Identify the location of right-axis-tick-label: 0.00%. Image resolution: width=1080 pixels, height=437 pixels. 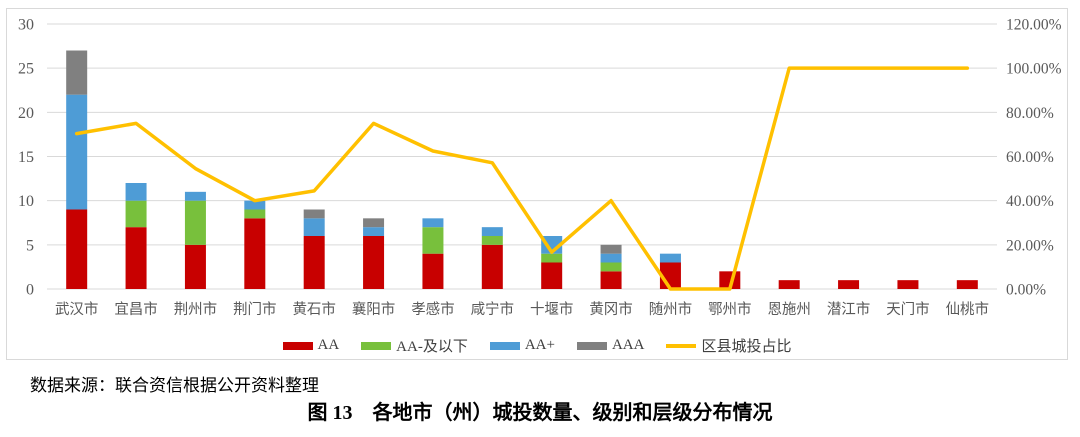
(1026, 290).